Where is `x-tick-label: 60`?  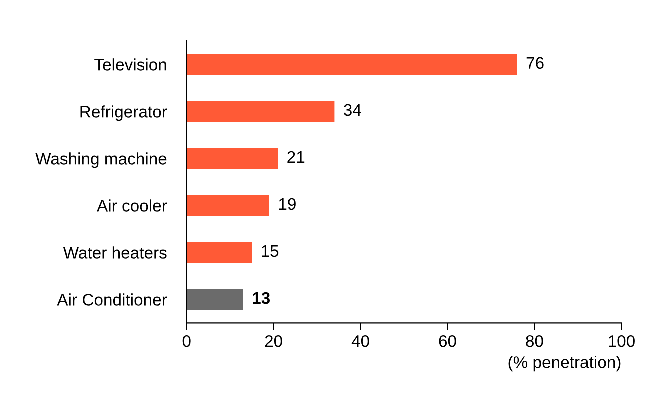 x-tick-label: 60 is located at coordinates (447, 341).